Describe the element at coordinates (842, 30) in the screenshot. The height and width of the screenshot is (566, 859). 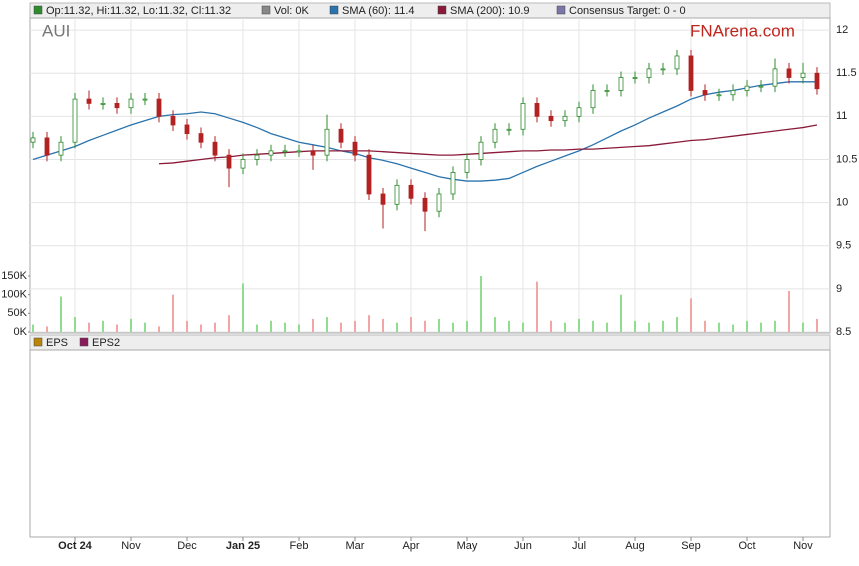
I see `y-tick-label: 12` at that location.